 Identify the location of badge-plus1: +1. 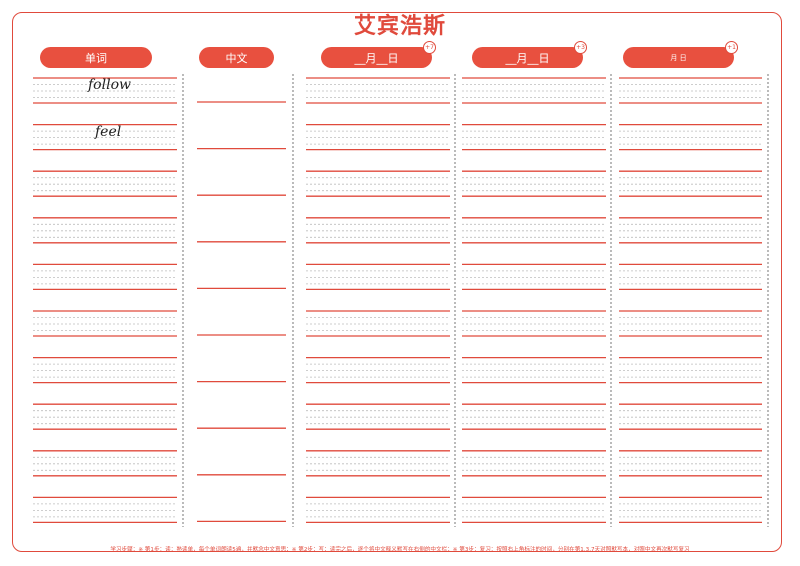
(731, 47).